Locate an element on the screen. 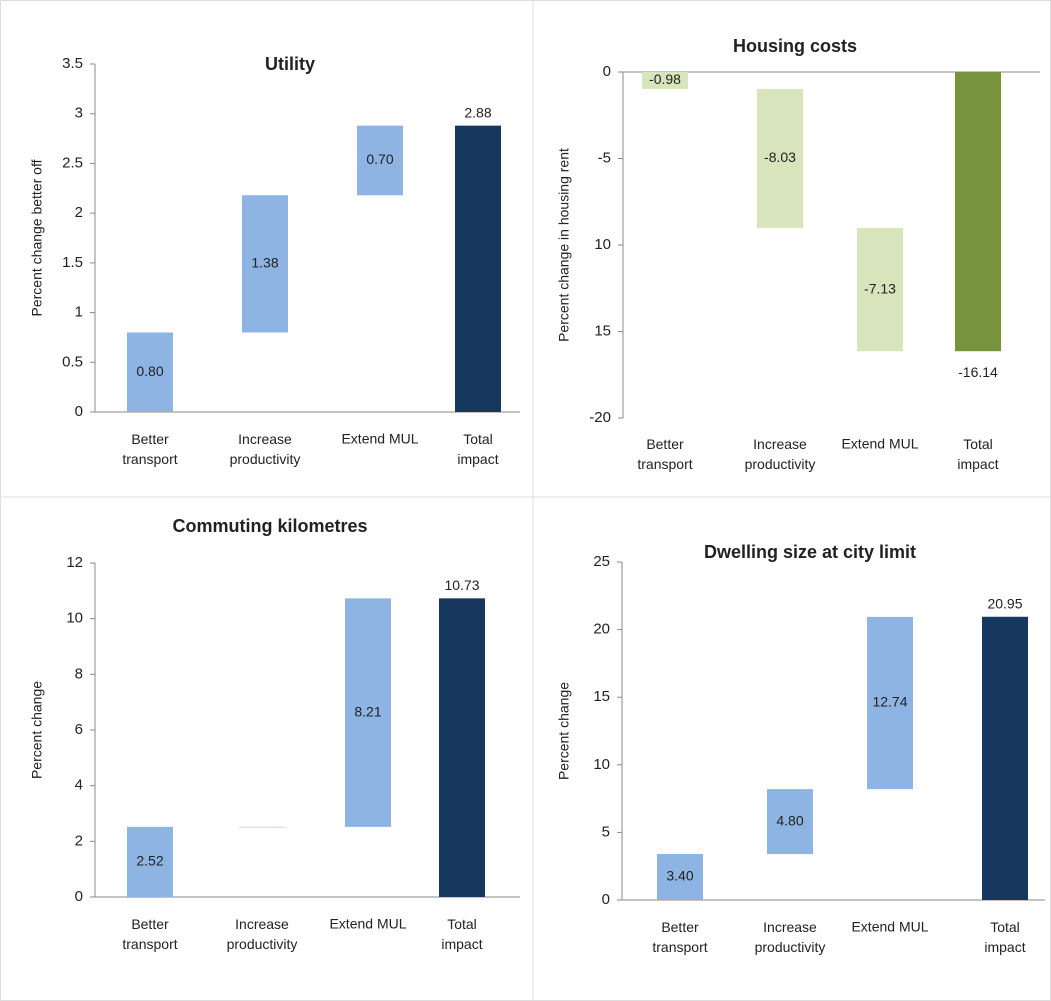 The image size is (1051, 1001). value-label: 4.80 is located at coordinates (789, 820).